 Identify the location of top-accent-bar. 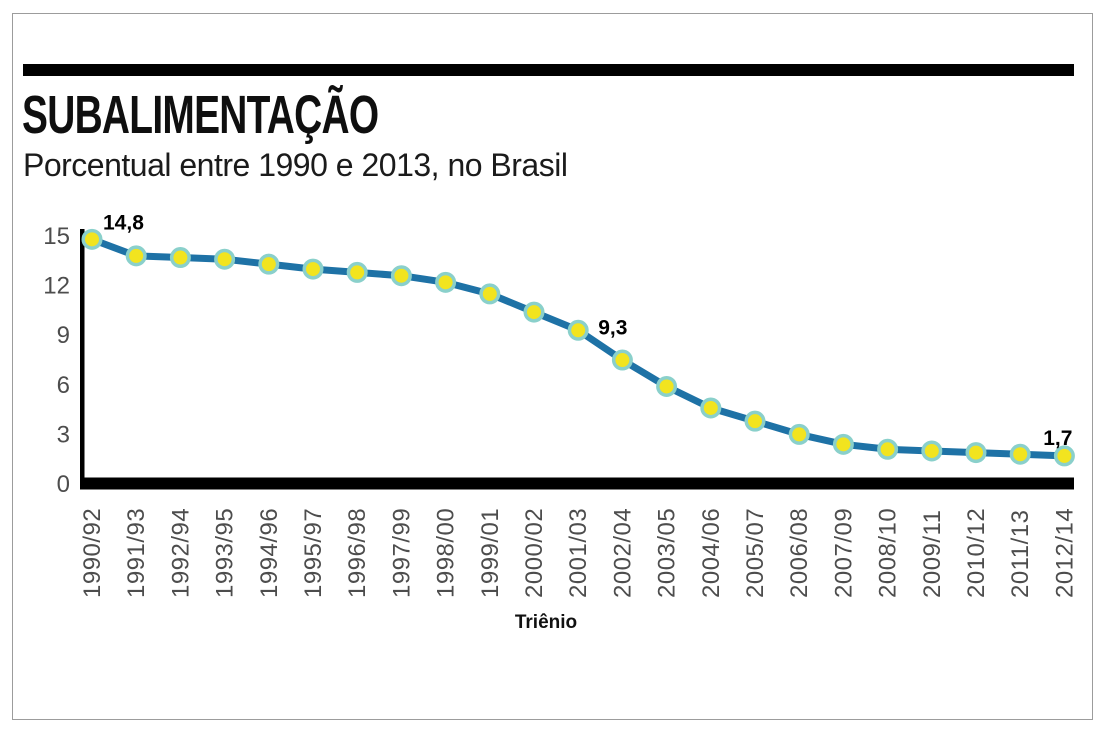
(548, 70).